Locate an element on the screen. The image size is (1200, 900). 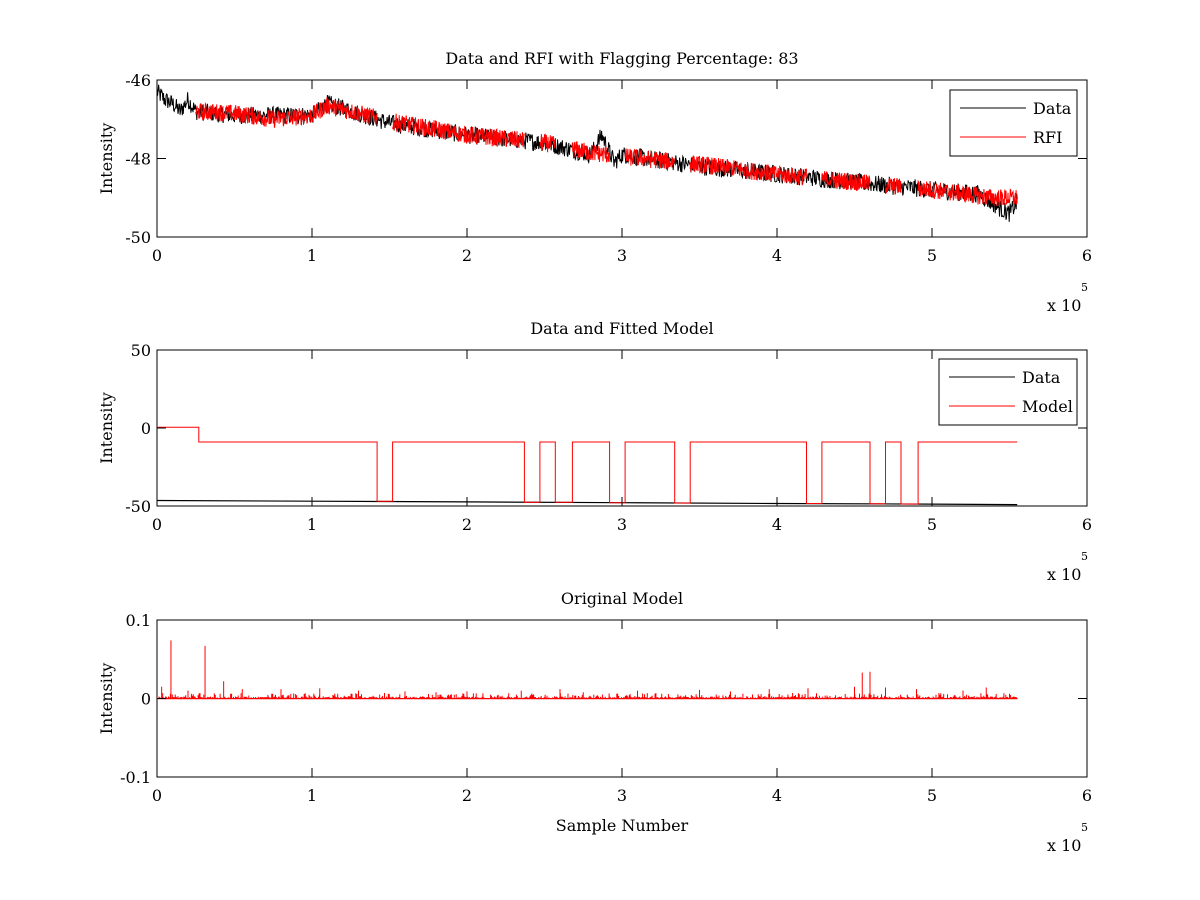
y-tick-label: -48 is located at coordinates (138, 159).